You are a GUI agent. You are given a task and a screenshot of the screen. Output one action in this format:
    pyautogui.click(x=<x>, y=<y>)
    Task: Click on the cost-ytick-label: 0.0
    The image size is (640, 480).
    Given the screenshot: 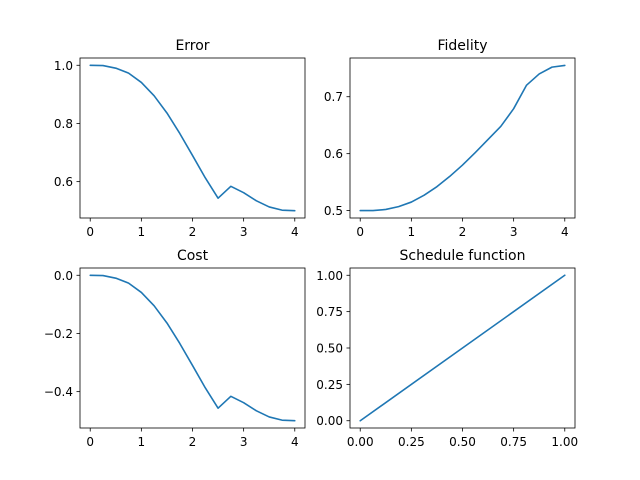 What is the action you would take?
    pyautogui.click(x=63, y=276)
    